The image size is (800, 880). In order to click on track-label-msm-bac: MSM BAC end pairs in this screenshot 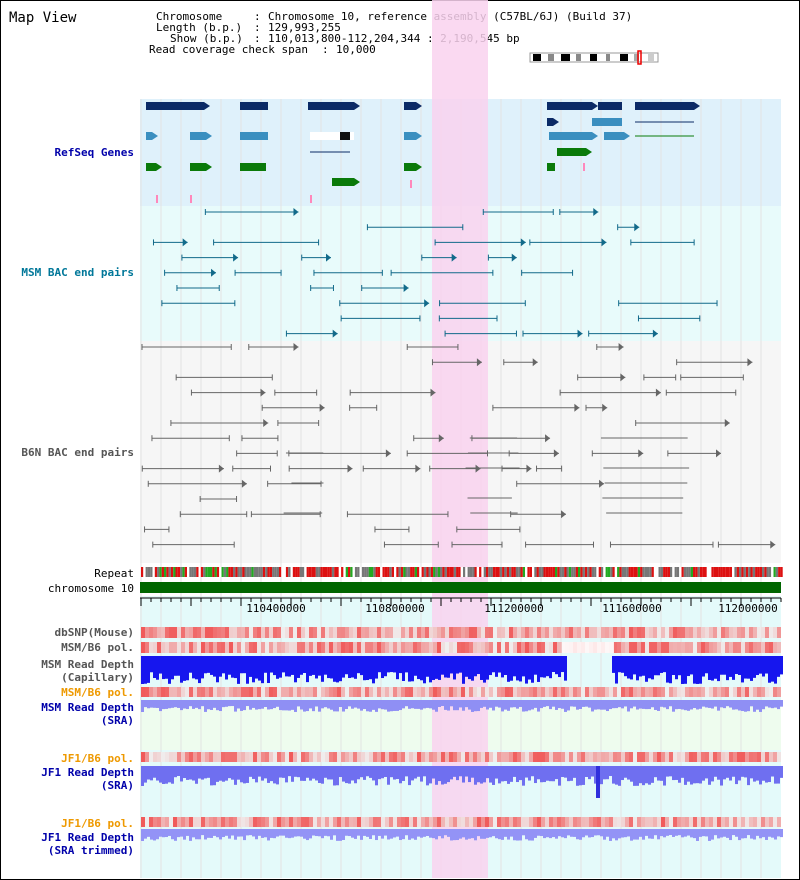, I will do `click(77, 272)`.